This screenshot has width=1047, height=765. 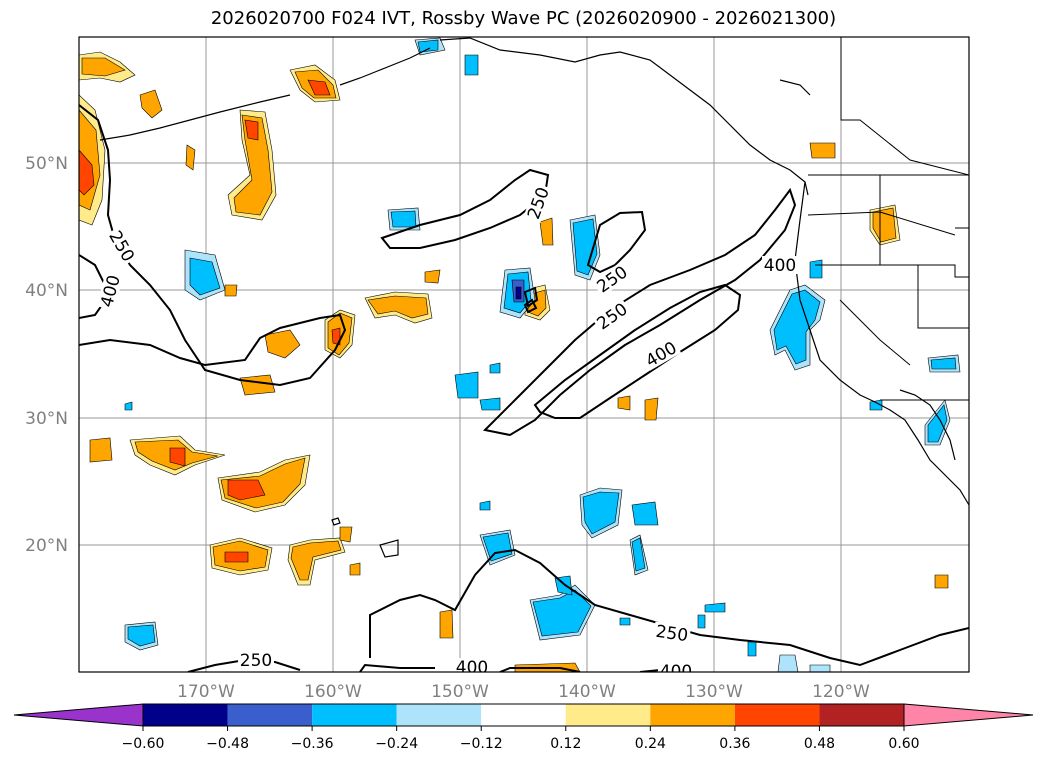 I want to click on lon-label: 130°W, so click(x=714, y=692).